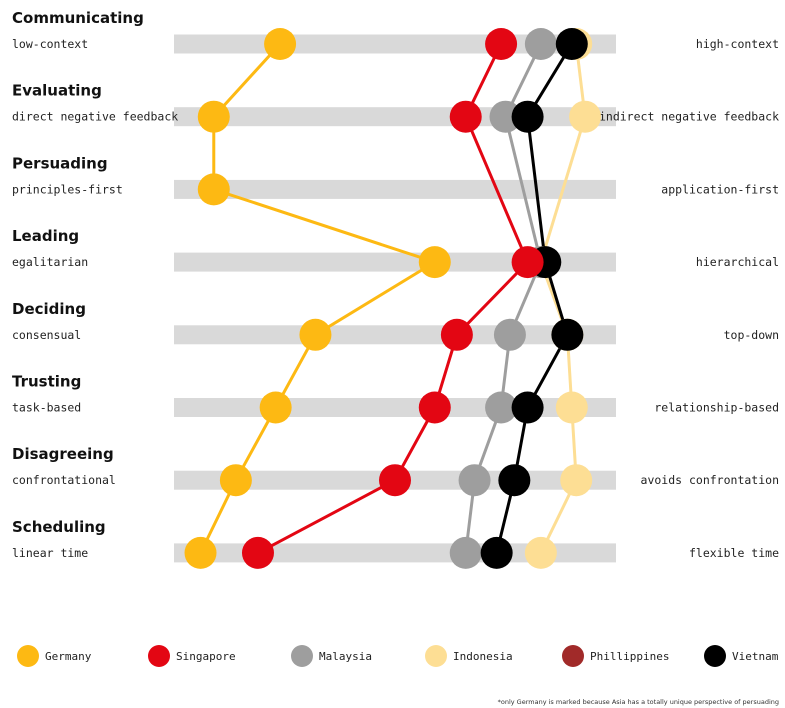  Describe the element at coordinates (720, 189) in the screenshot. I see `right-pole-label-persuading: application-first` at that location.